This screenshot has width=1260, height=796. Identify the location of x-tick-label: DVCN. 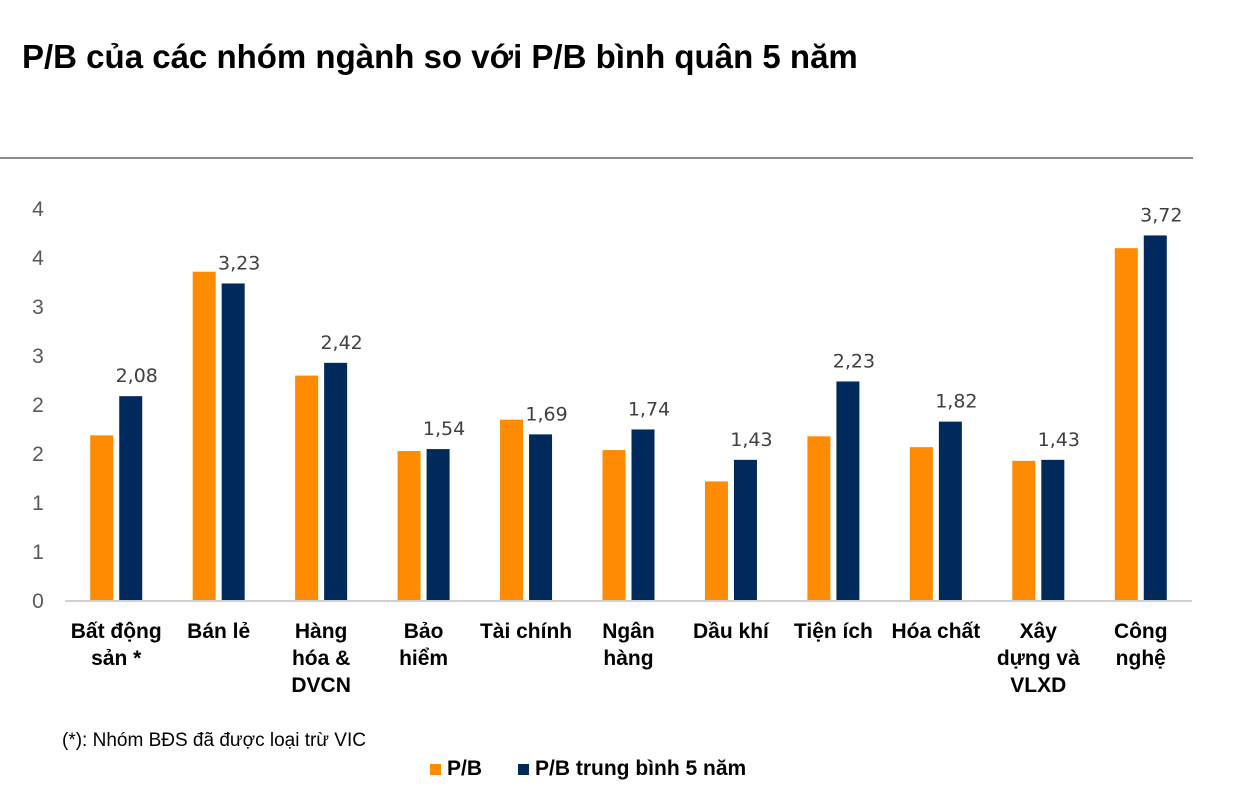
(321, 685).